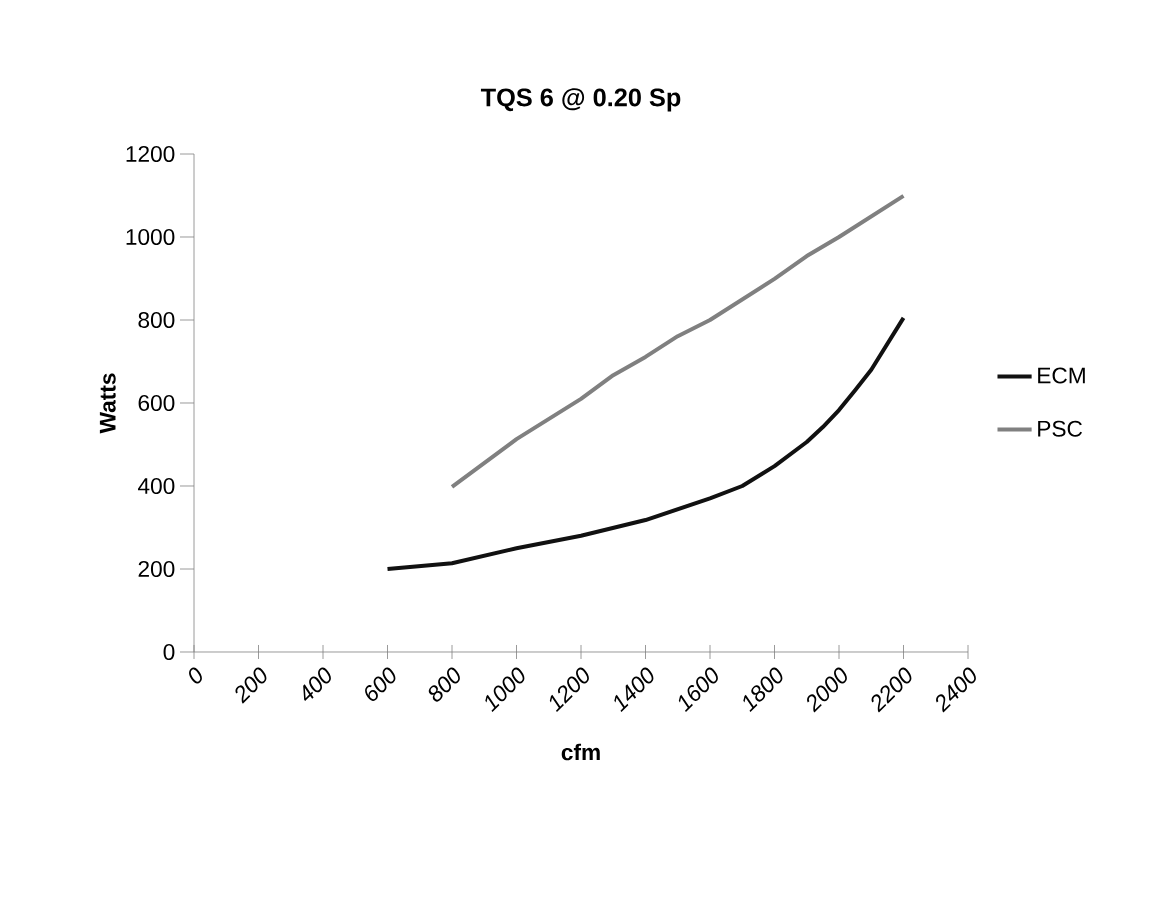 The height and width of the screenshot is (901, 1168). What do you see at coordinates (317, 684) in the screenshot?
I see `x-tick-label: 400` at bounding box center [317, 684].